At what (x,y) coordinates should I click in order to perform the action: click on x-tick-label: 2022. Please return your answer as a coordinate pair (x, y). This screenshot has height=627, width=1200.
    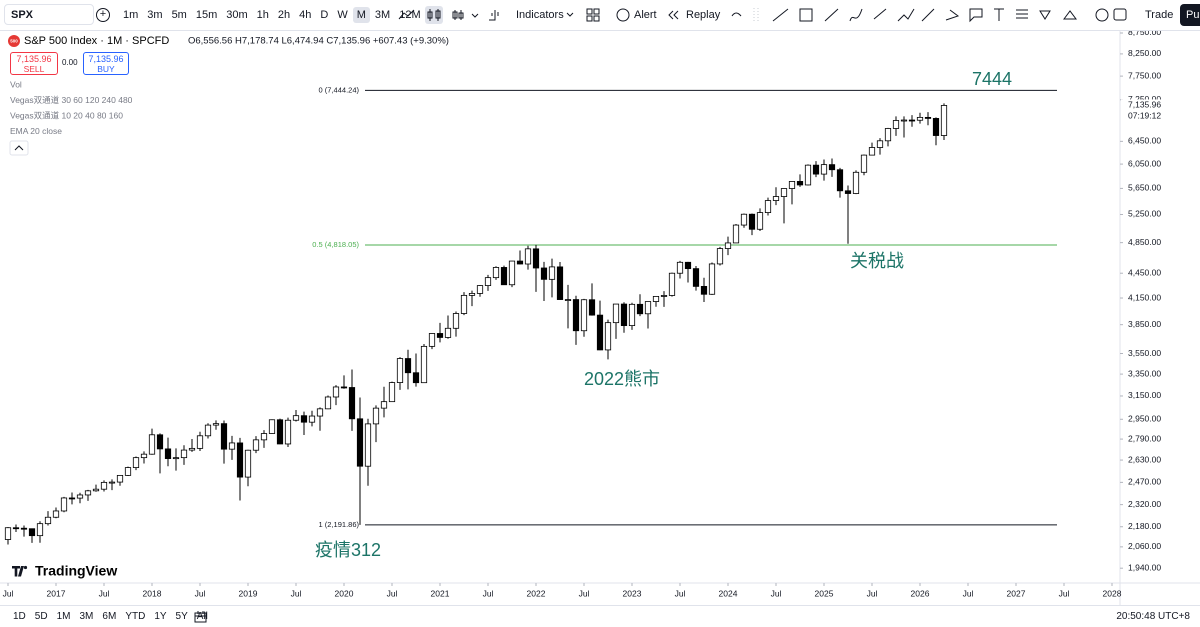
    Looking at the image, I should click on (536, 593).